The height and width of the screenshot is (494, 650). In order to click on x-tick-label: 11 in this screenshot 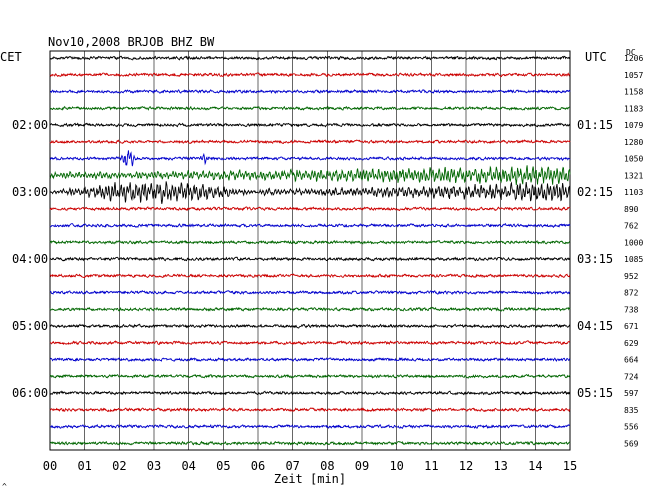, I will do `click(431, 466)`.